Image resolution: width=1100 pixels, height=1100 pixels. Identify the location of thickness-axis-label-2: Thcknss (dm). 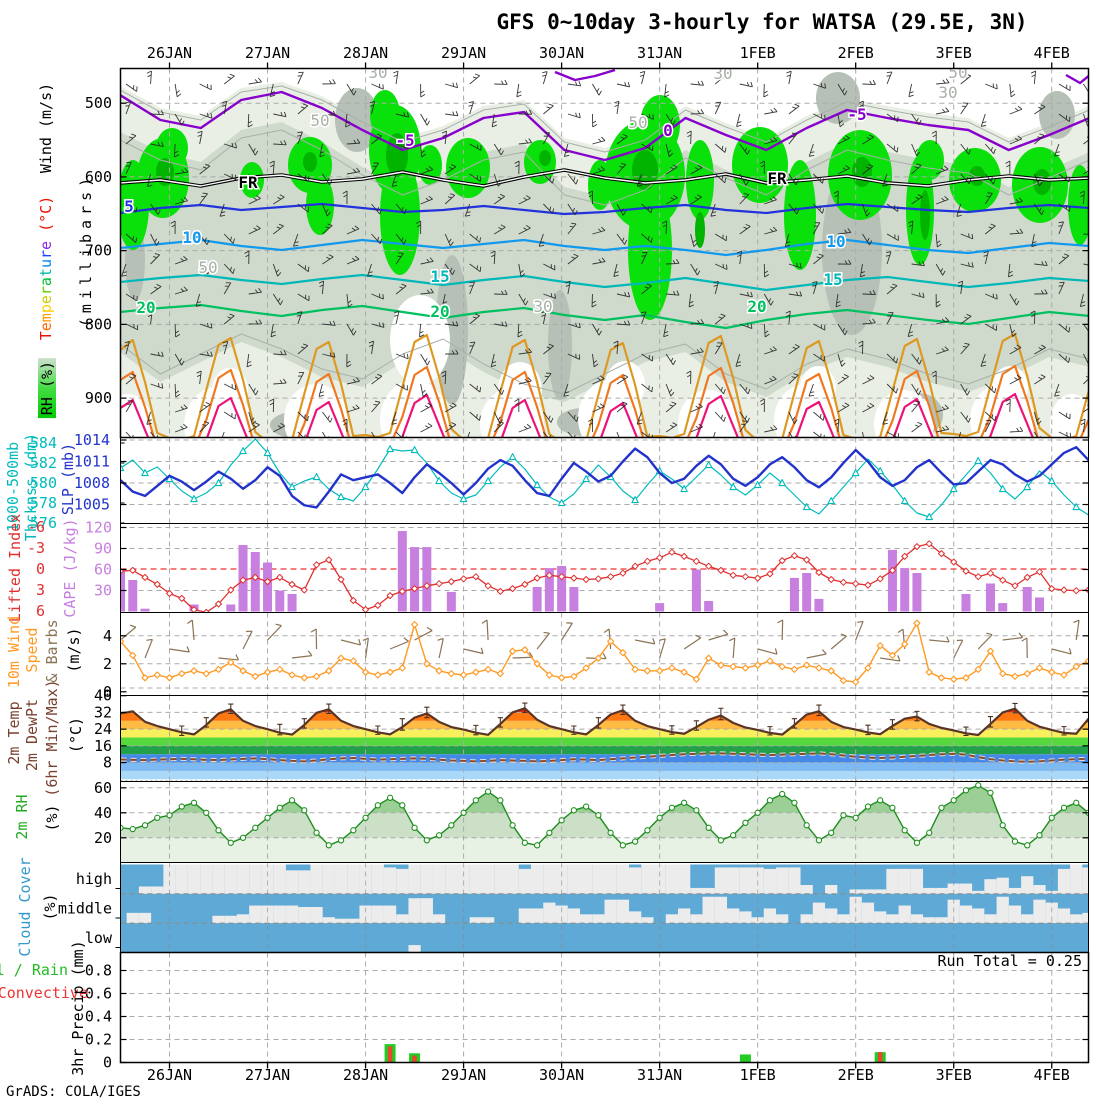
(31, 487).